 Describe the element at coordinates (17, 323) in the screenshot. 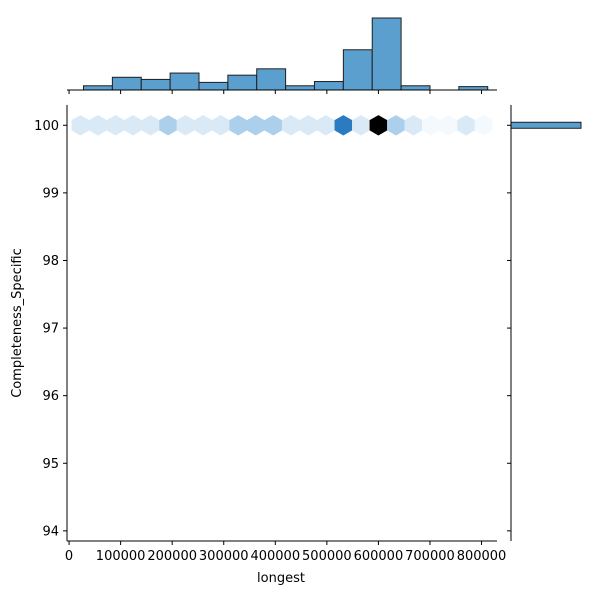

I see `y-axis-label: Completeness_Specific` at that location.